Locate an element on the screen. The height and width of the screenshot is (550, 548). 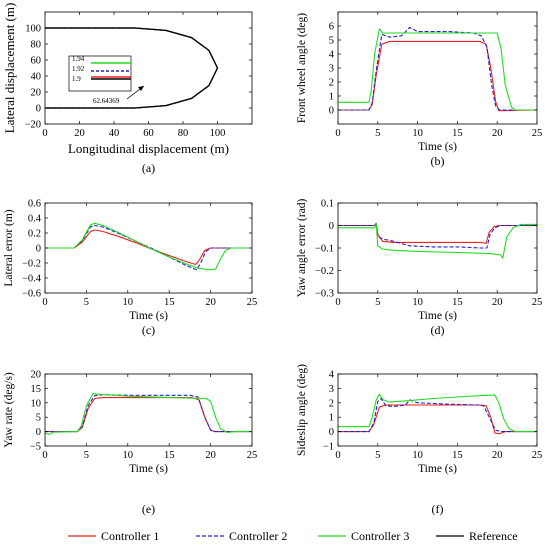
y-tick-label: 10 is located at coordinates (36, 403).